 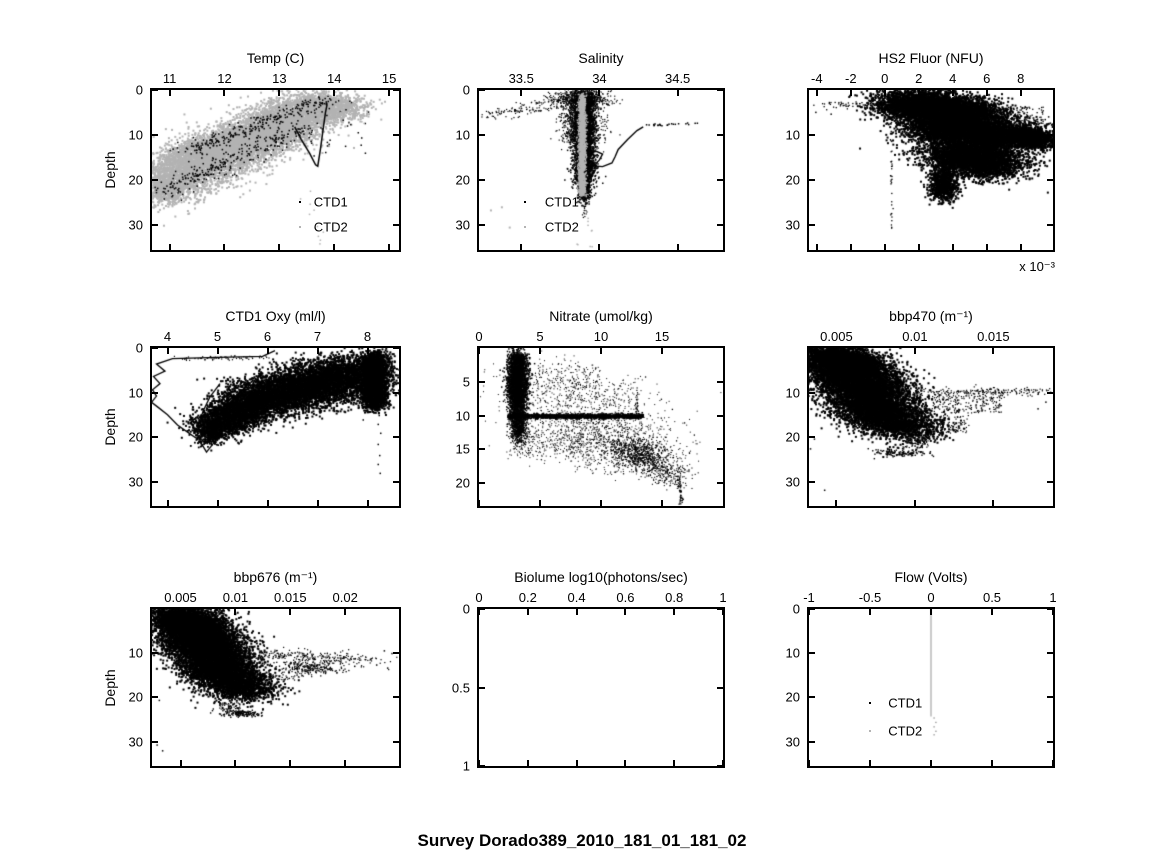 I want to click on bbp470-title: bbp470 (m⁻¹), so click(x=931, y=316).